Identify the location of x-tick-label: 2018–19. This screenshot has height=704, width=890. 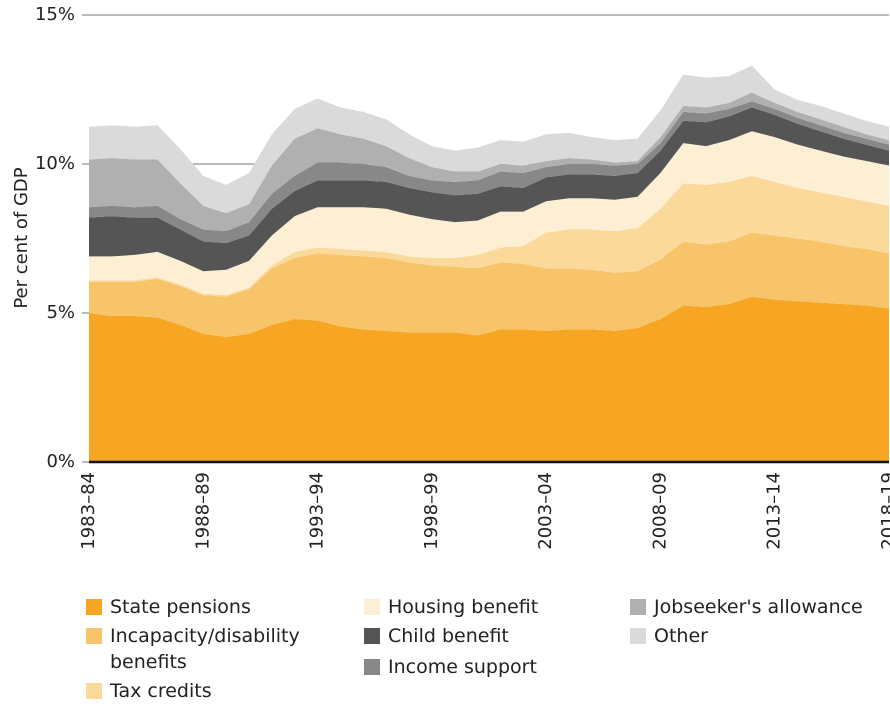
(884, 511).